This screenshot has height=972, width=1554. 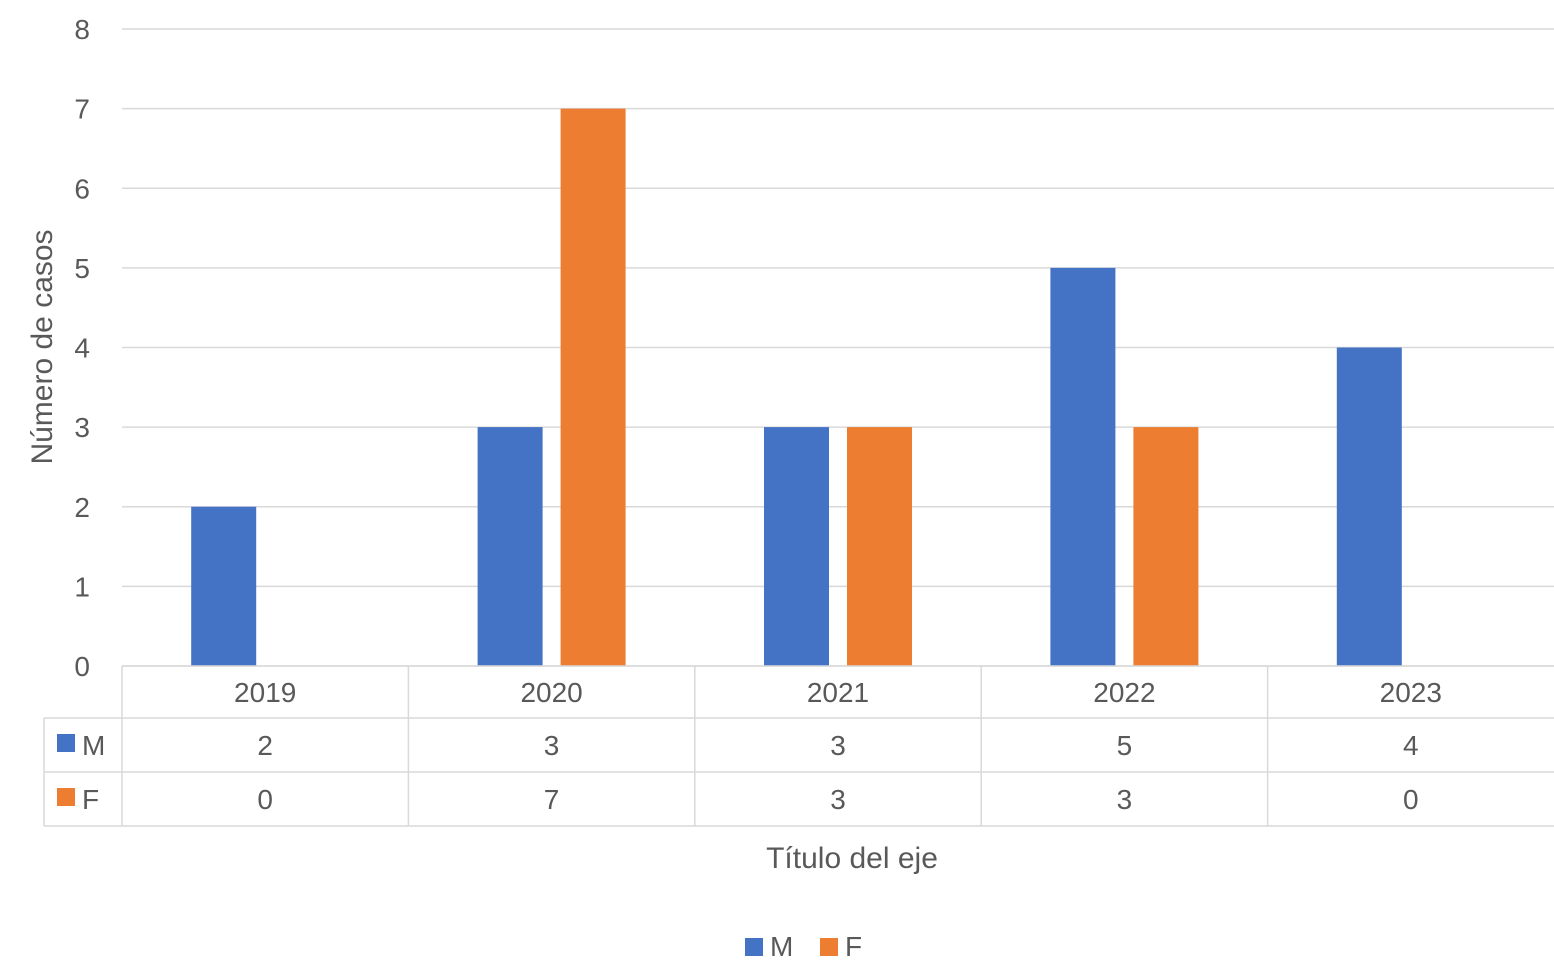 I want to click on bar-M-2023, so click(x=1369, y=506).